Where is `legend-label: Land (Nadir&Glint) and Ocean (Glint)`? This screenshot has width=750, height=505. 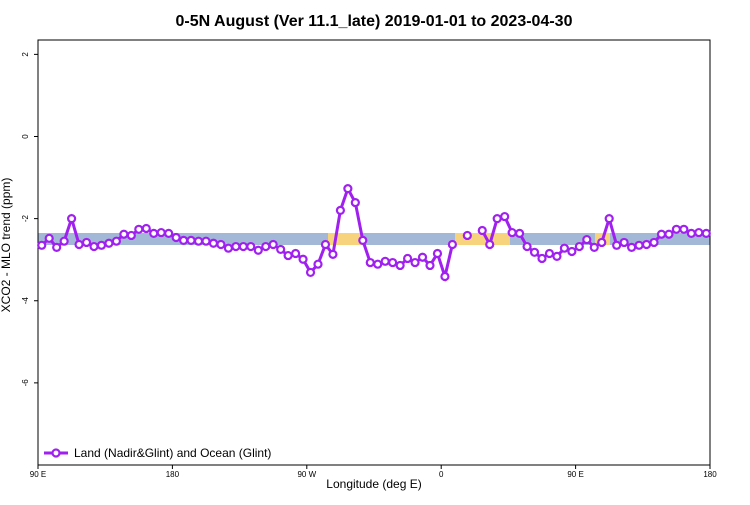 legend-label: Land (Nadir&Glint) and Ocean (Glint) is located at coordinates (172, 453).